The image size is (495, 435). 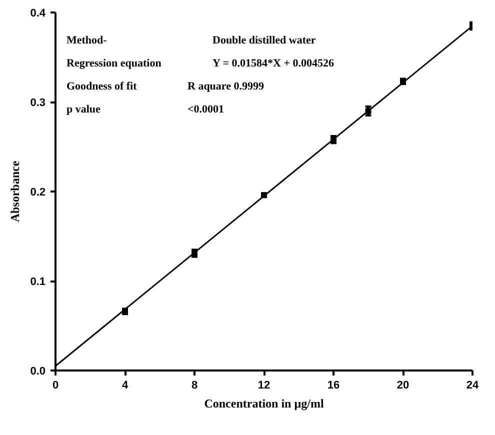 What do you see at coordinates (102, 86) in the screenshot?
I see `annotation: Goodness of fit` at bounding box center [102, 86].